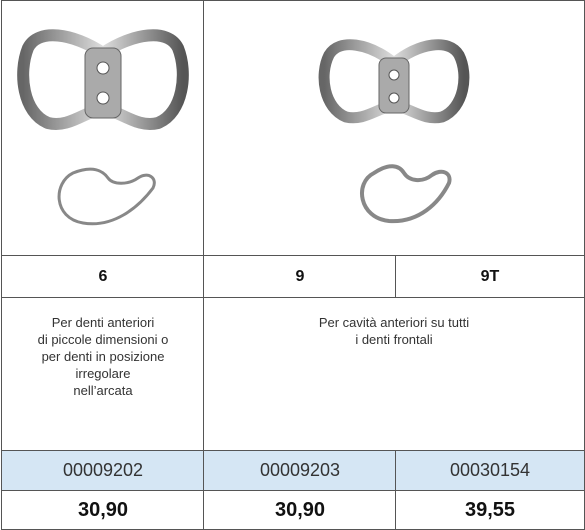 The image size is (585, 530). I want to click on price-cell: 39,55, so click(490, 510).